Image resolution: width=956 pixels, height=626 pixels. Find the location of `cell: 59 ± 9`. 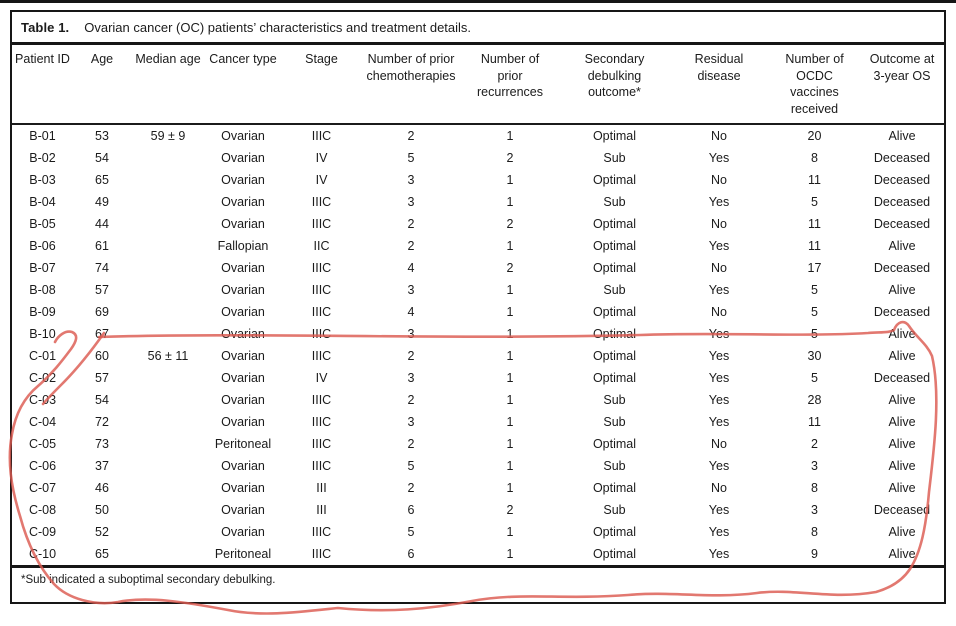

cell: 59 ± 9 is located at coordinates (168, 136).